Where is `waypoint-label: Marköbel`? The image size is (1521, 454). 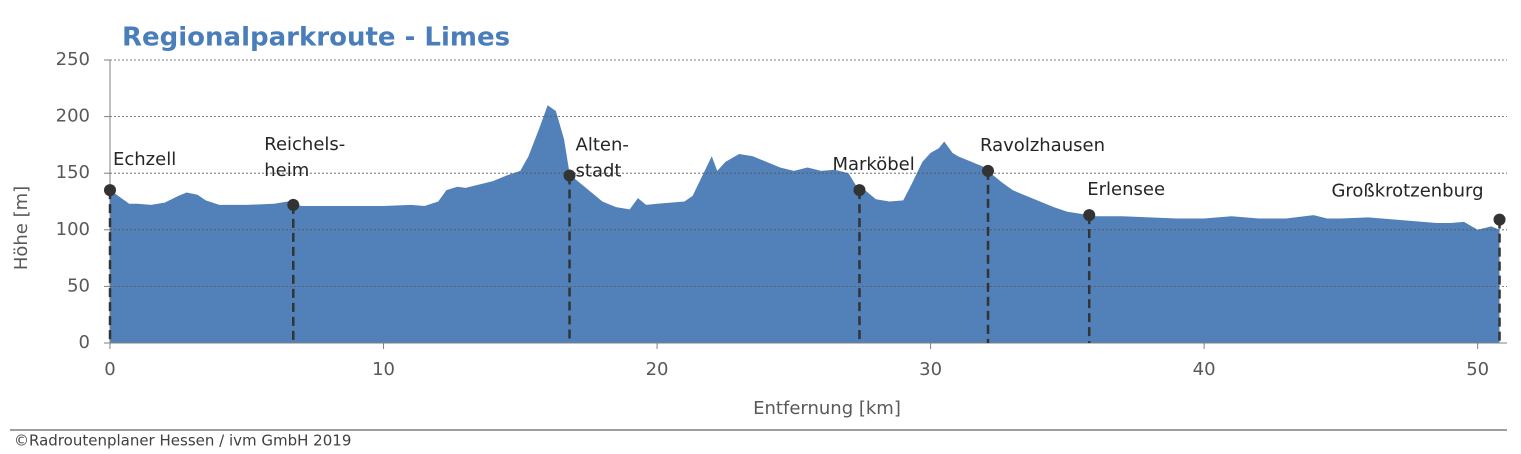 waypoint-label: Marköbel is located at coordinates (873, 164).